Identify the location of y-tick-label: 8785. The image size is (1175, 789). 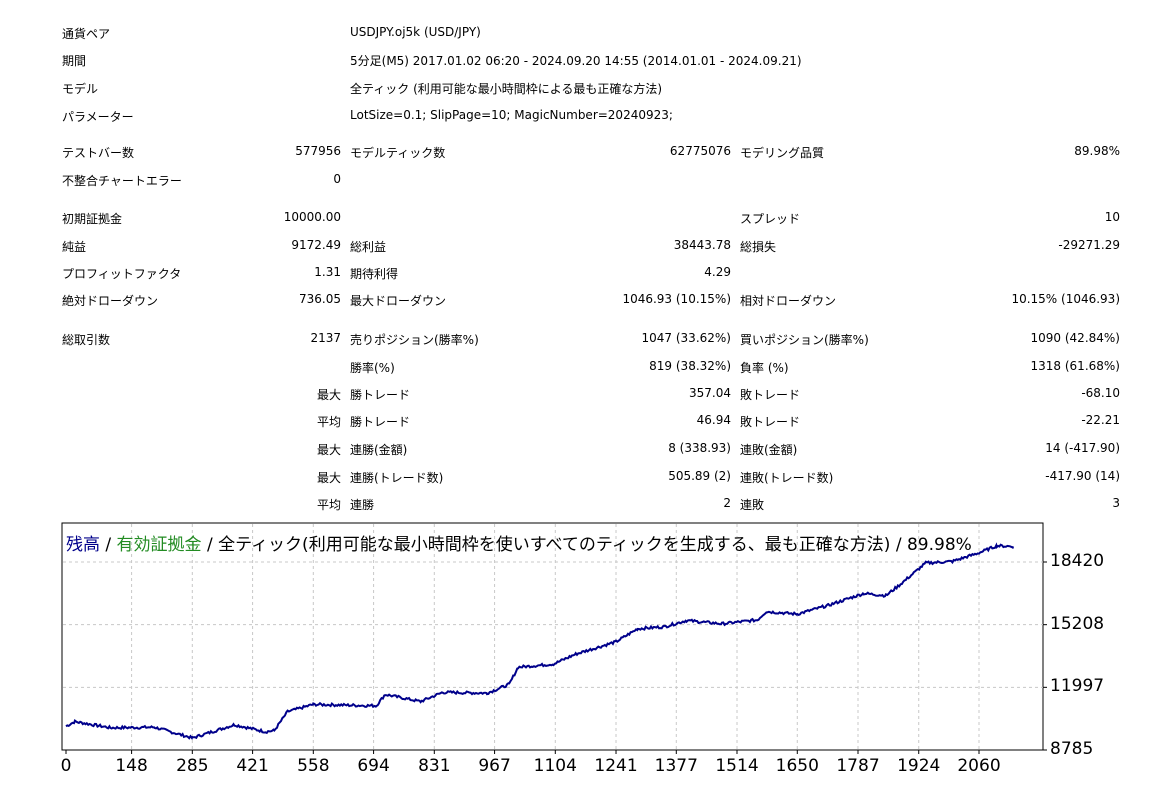
(1072, 749).